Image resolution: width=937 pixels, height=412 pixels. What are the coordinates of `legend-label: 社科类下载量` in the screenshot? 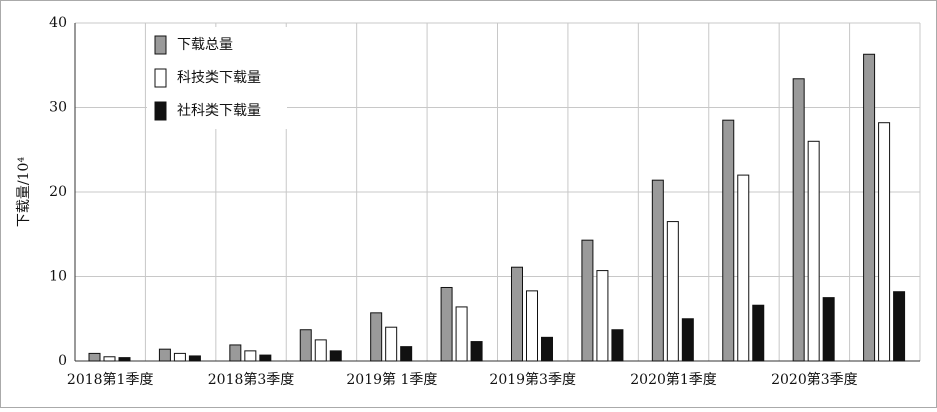 It's located at (219, 111).